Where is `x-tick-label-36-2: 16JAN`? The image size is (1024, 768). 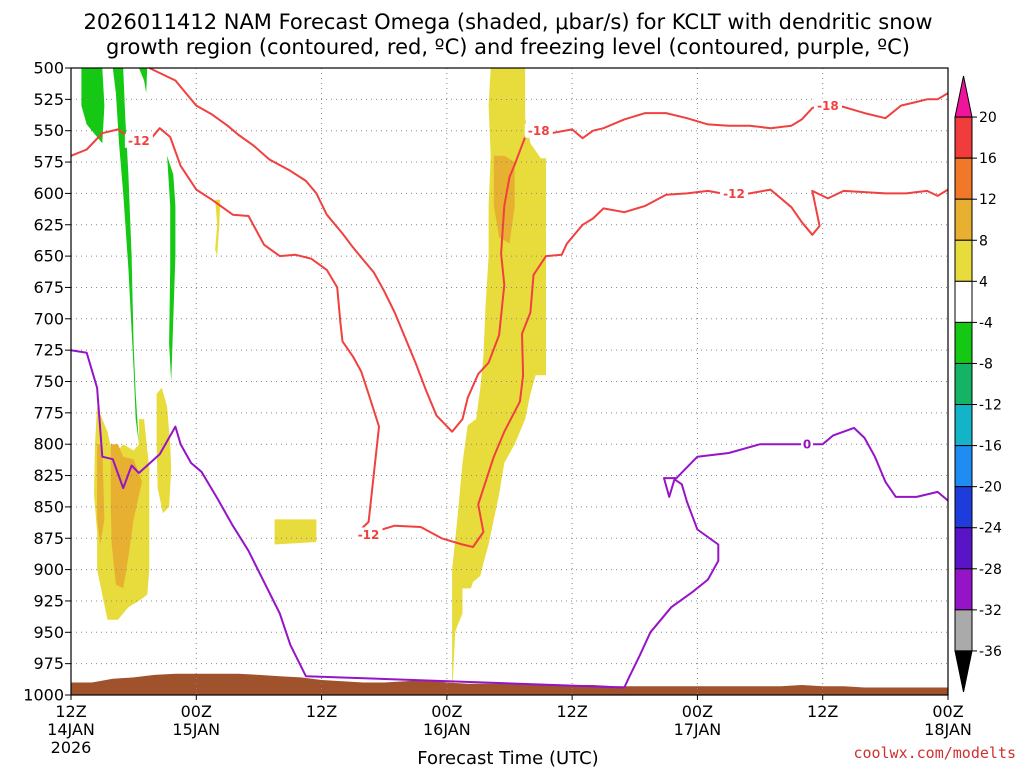 x-tick-label-36-2: 16JAN is located at coordinates (447, 729).